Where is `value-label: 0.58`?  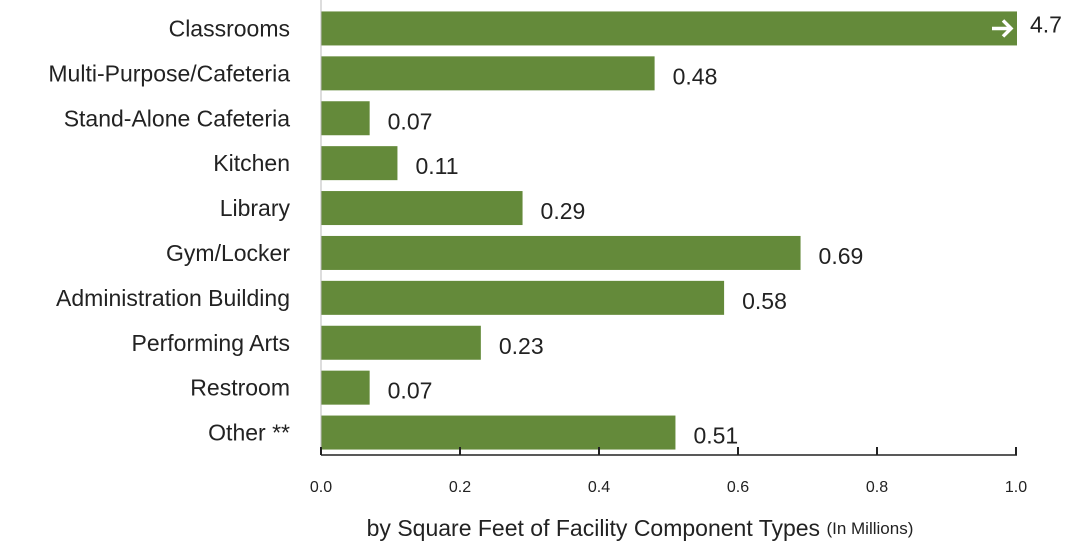 value-label: 0.58 is located at coordinates (764, 301).